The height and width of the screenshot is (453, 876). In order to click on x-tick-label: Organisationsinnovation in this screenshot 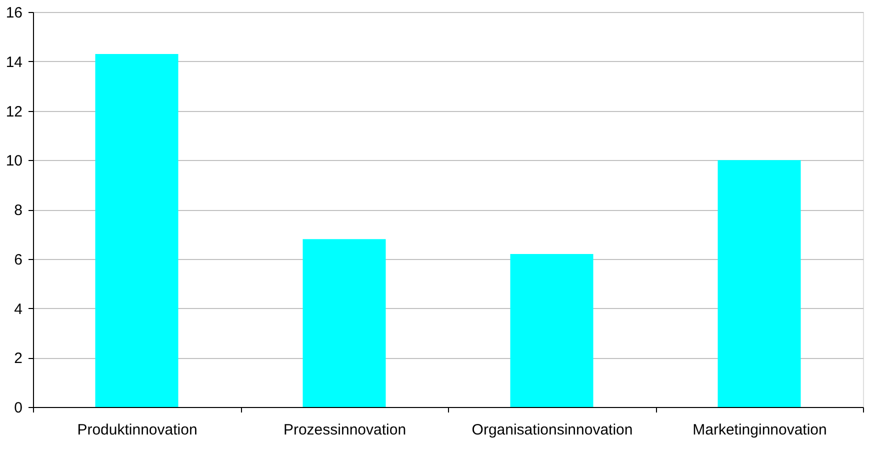, I will do `click(552, 430)`.